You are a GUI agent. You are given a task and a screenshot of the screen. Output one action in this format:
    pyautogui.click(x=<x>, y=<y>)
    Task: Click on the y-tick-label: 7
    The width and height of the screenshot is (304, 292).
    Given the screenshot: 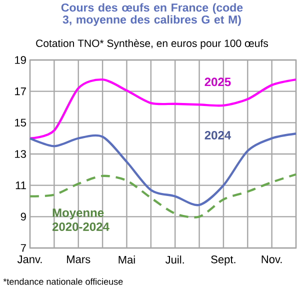 What is the action you would take?
    pyautogui.click(x=23, y=248)
    